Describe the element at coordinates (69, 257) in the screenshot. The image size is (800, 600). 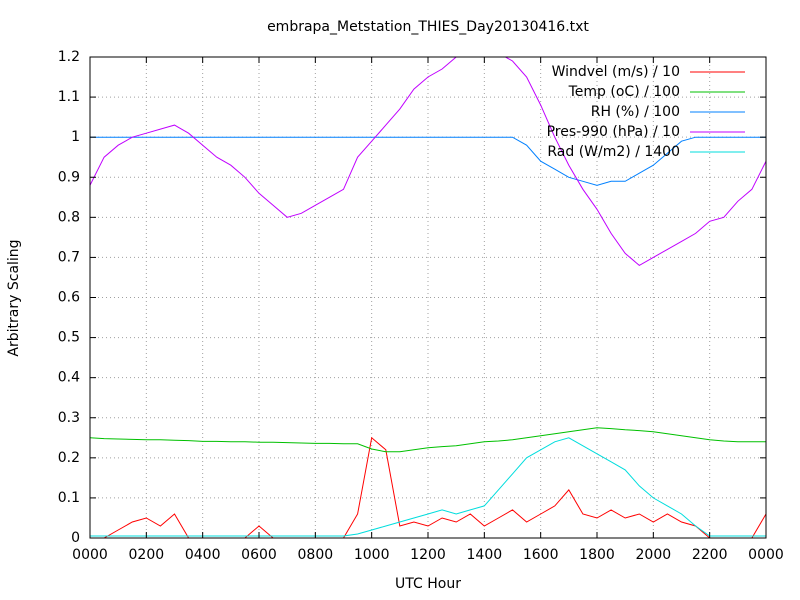
I see `y-tick-label: 0.7` at that location.